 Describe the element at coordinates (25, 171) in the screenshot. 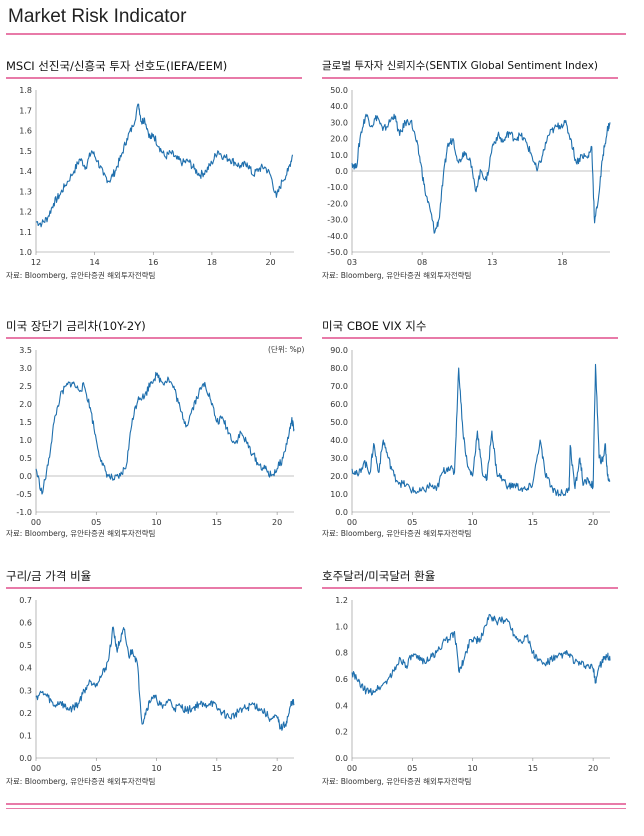

I see `y-tick-label: 1.4` at that location.